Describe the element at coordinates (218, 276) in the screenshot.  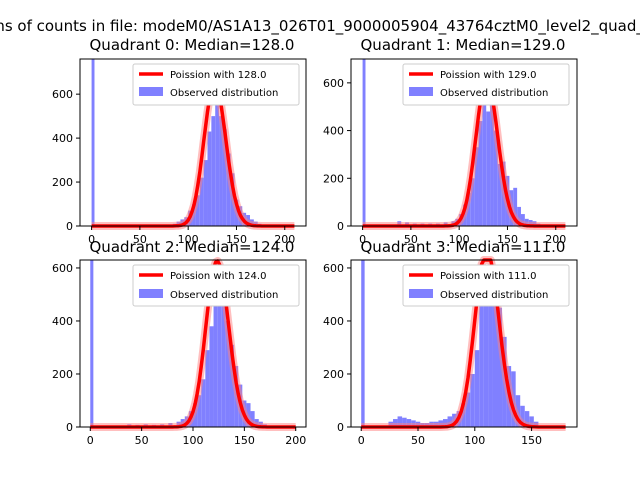
I see `legend-poisson-label: Poission with 124.0` at that location.